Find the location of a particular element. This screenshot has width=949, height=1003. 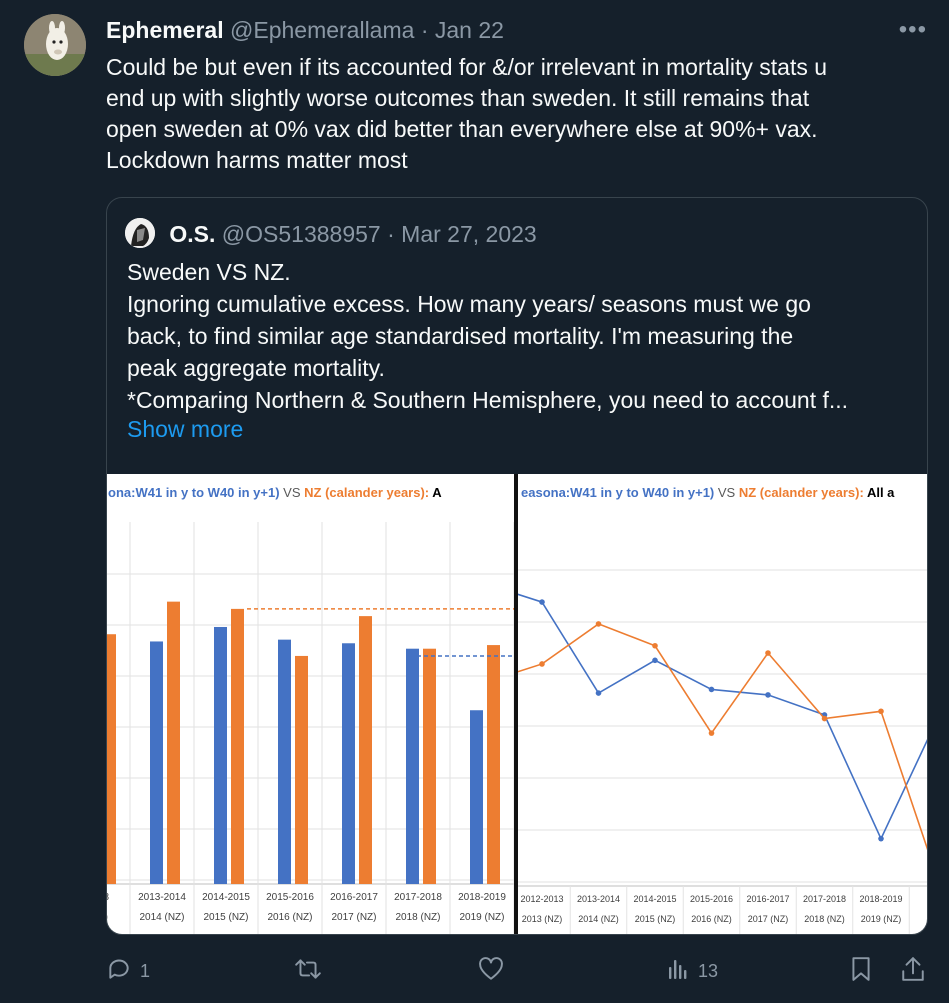

author-handle: @Ephemerallama is located at coordinates (322, 30).